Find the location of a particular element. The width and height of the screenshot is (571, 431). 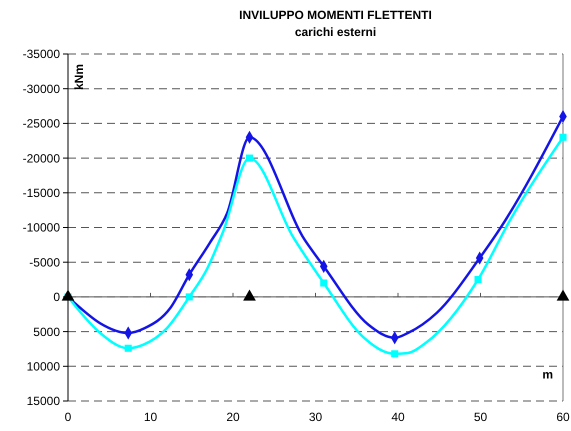

x-tick-label: 60 is located at coordinates (563, 417).